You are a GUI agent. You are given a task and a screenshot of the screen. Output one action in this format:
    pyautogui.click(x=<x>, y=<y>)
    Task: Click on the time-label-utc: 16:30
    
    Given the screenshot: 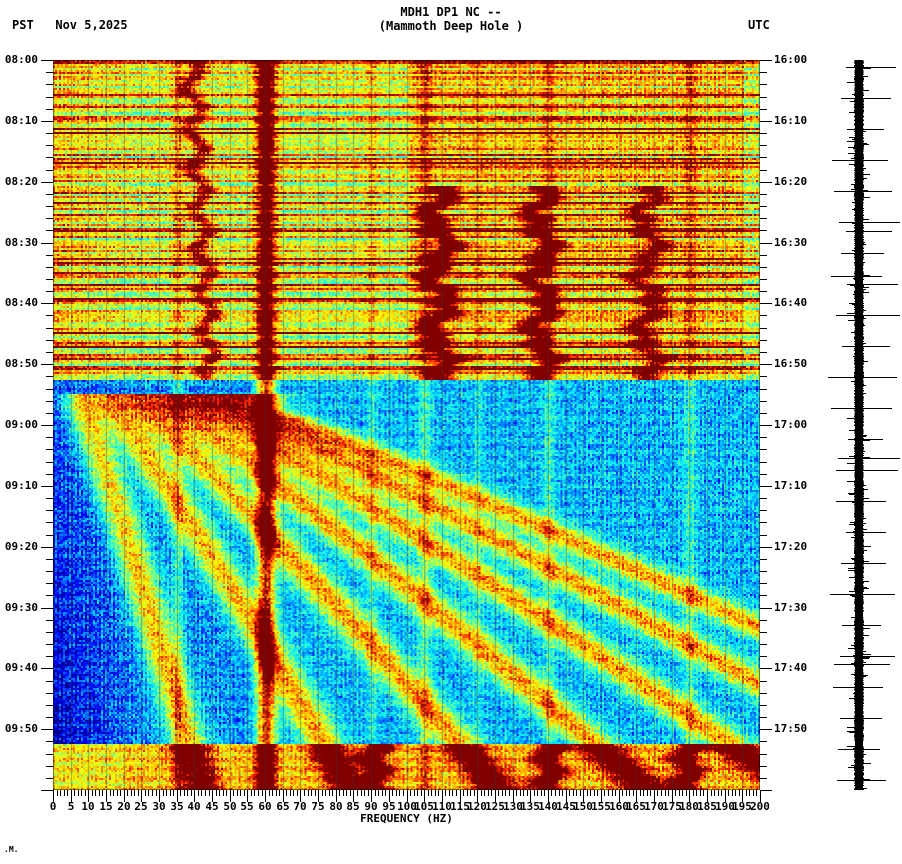 What is the action you would take?
    pyautogui.click(x=791, y=242)
    